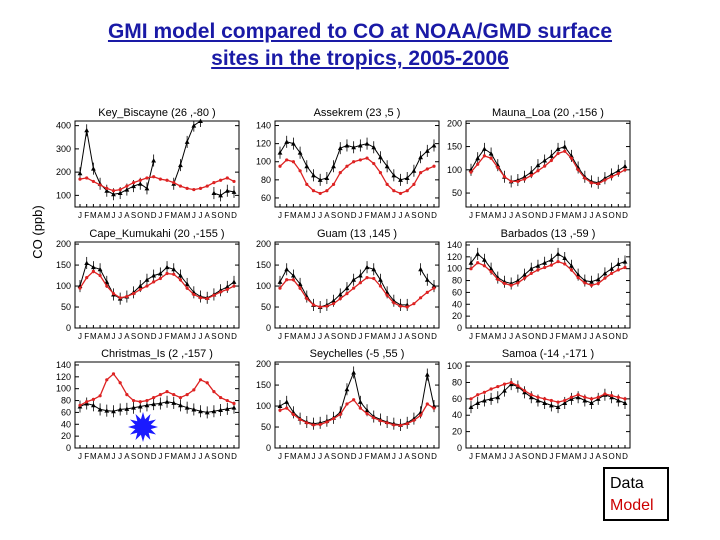 This screenshot has height=540, width=720. What do you see at coordinates (548, 113) in the screenshot?
I see `panel-title: Mauna_Loa (20 ,-156 )` at bounding box center [548, 113].